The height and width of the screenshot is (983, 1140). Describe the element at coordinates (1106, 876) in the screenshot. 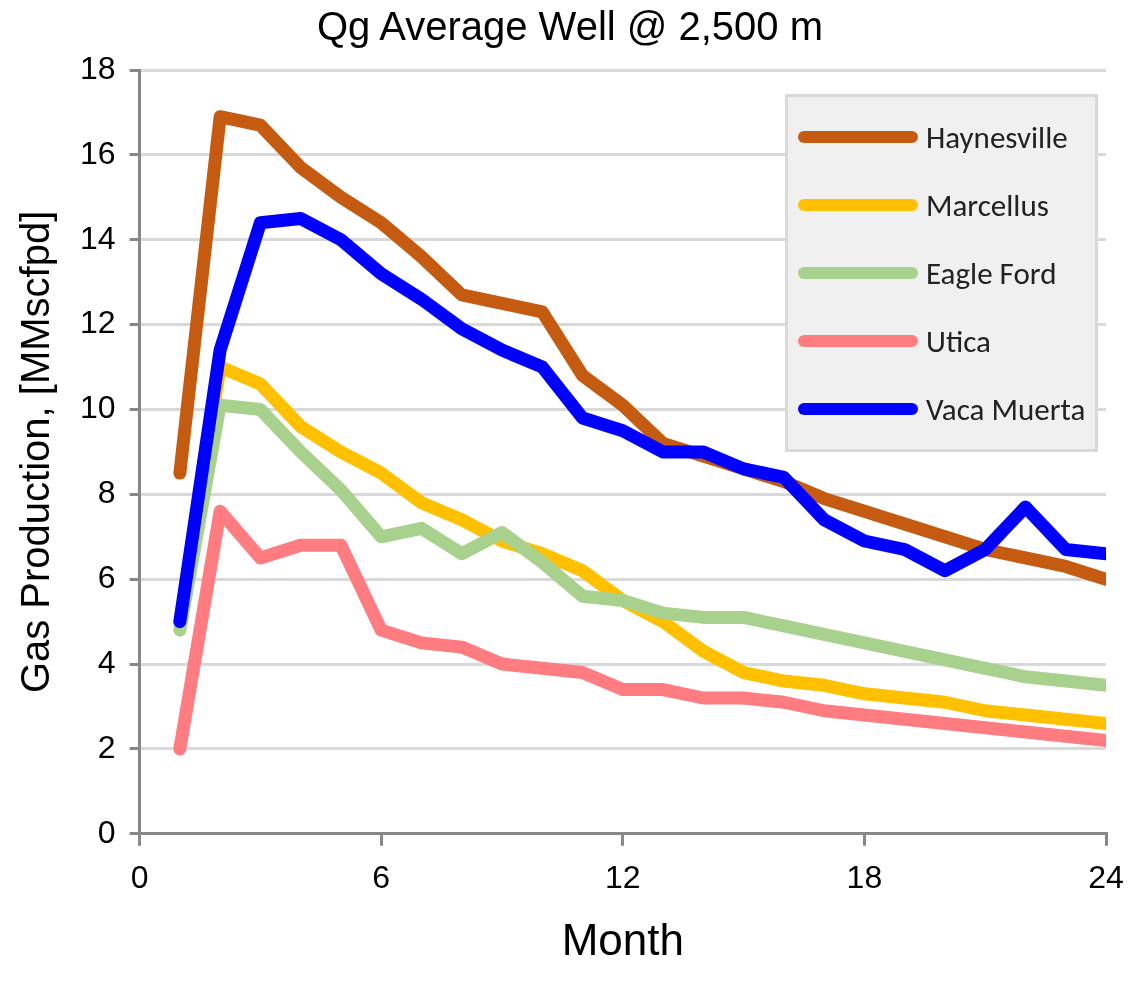

I see `x-tick-label: 24` at that location.